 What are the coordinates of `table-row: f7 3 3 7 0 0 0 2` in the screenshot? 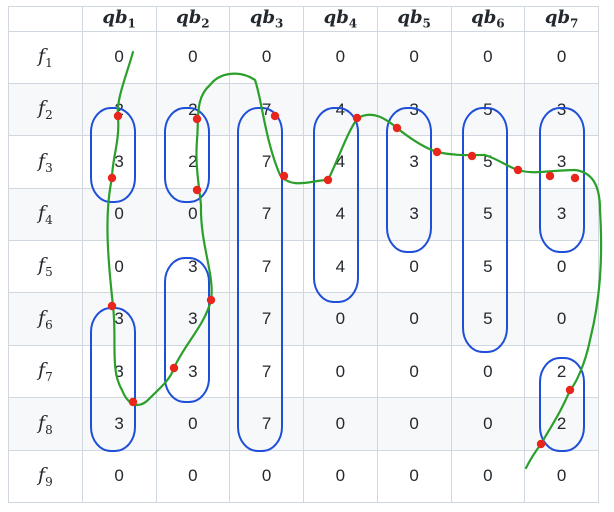 It's located at (303, 371).